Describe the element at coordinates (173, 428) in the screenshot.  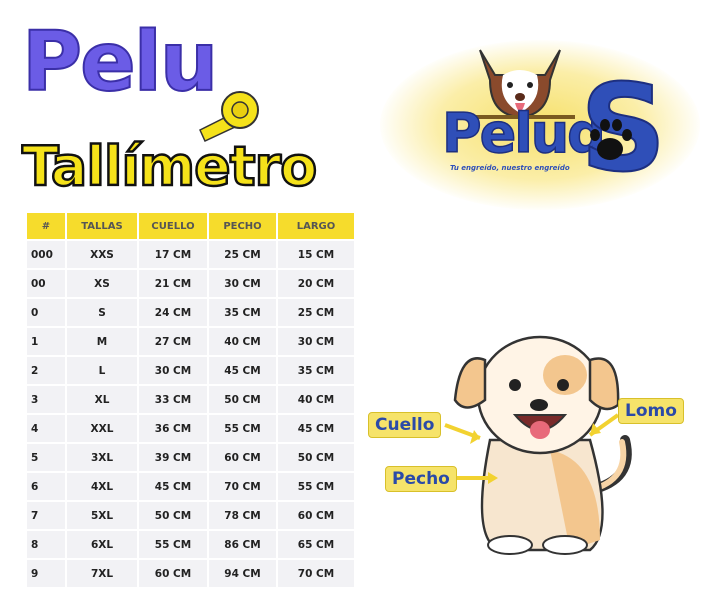
I see `table-cell: 36 CM` at that location.